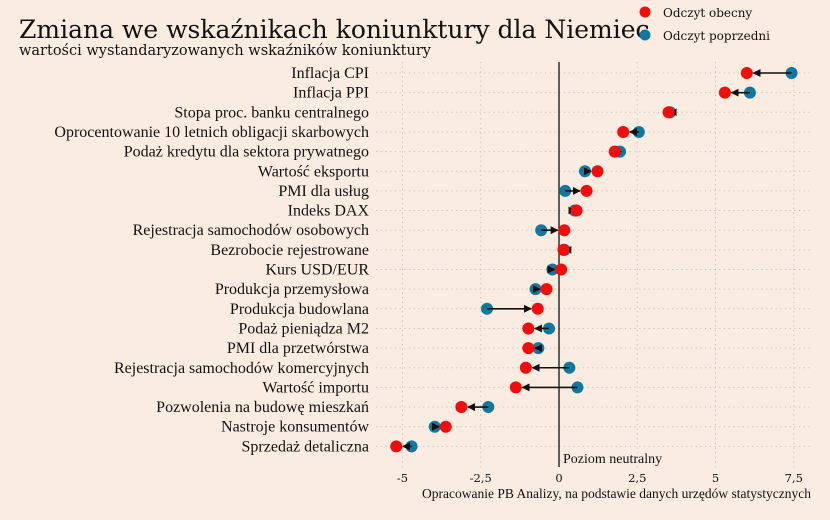  Describe the element at coordinates (645, 12) in the screenshot. I see `legend-marker-current` at that location.